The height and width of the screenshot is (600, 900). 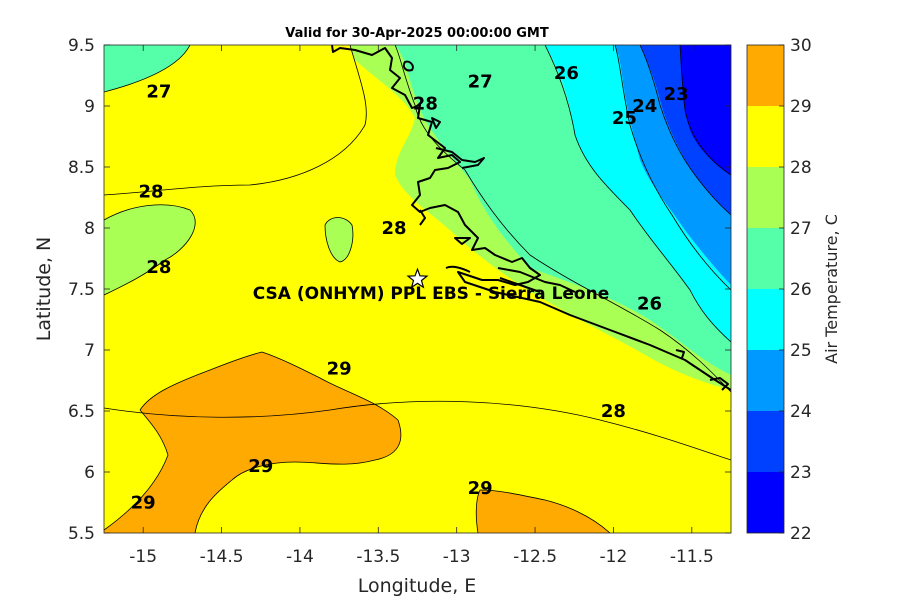 What do you see at coordinates (81, 534) in the screenshot?
I see `y-tick-label: 5.5` at bounding box center [81, 534].